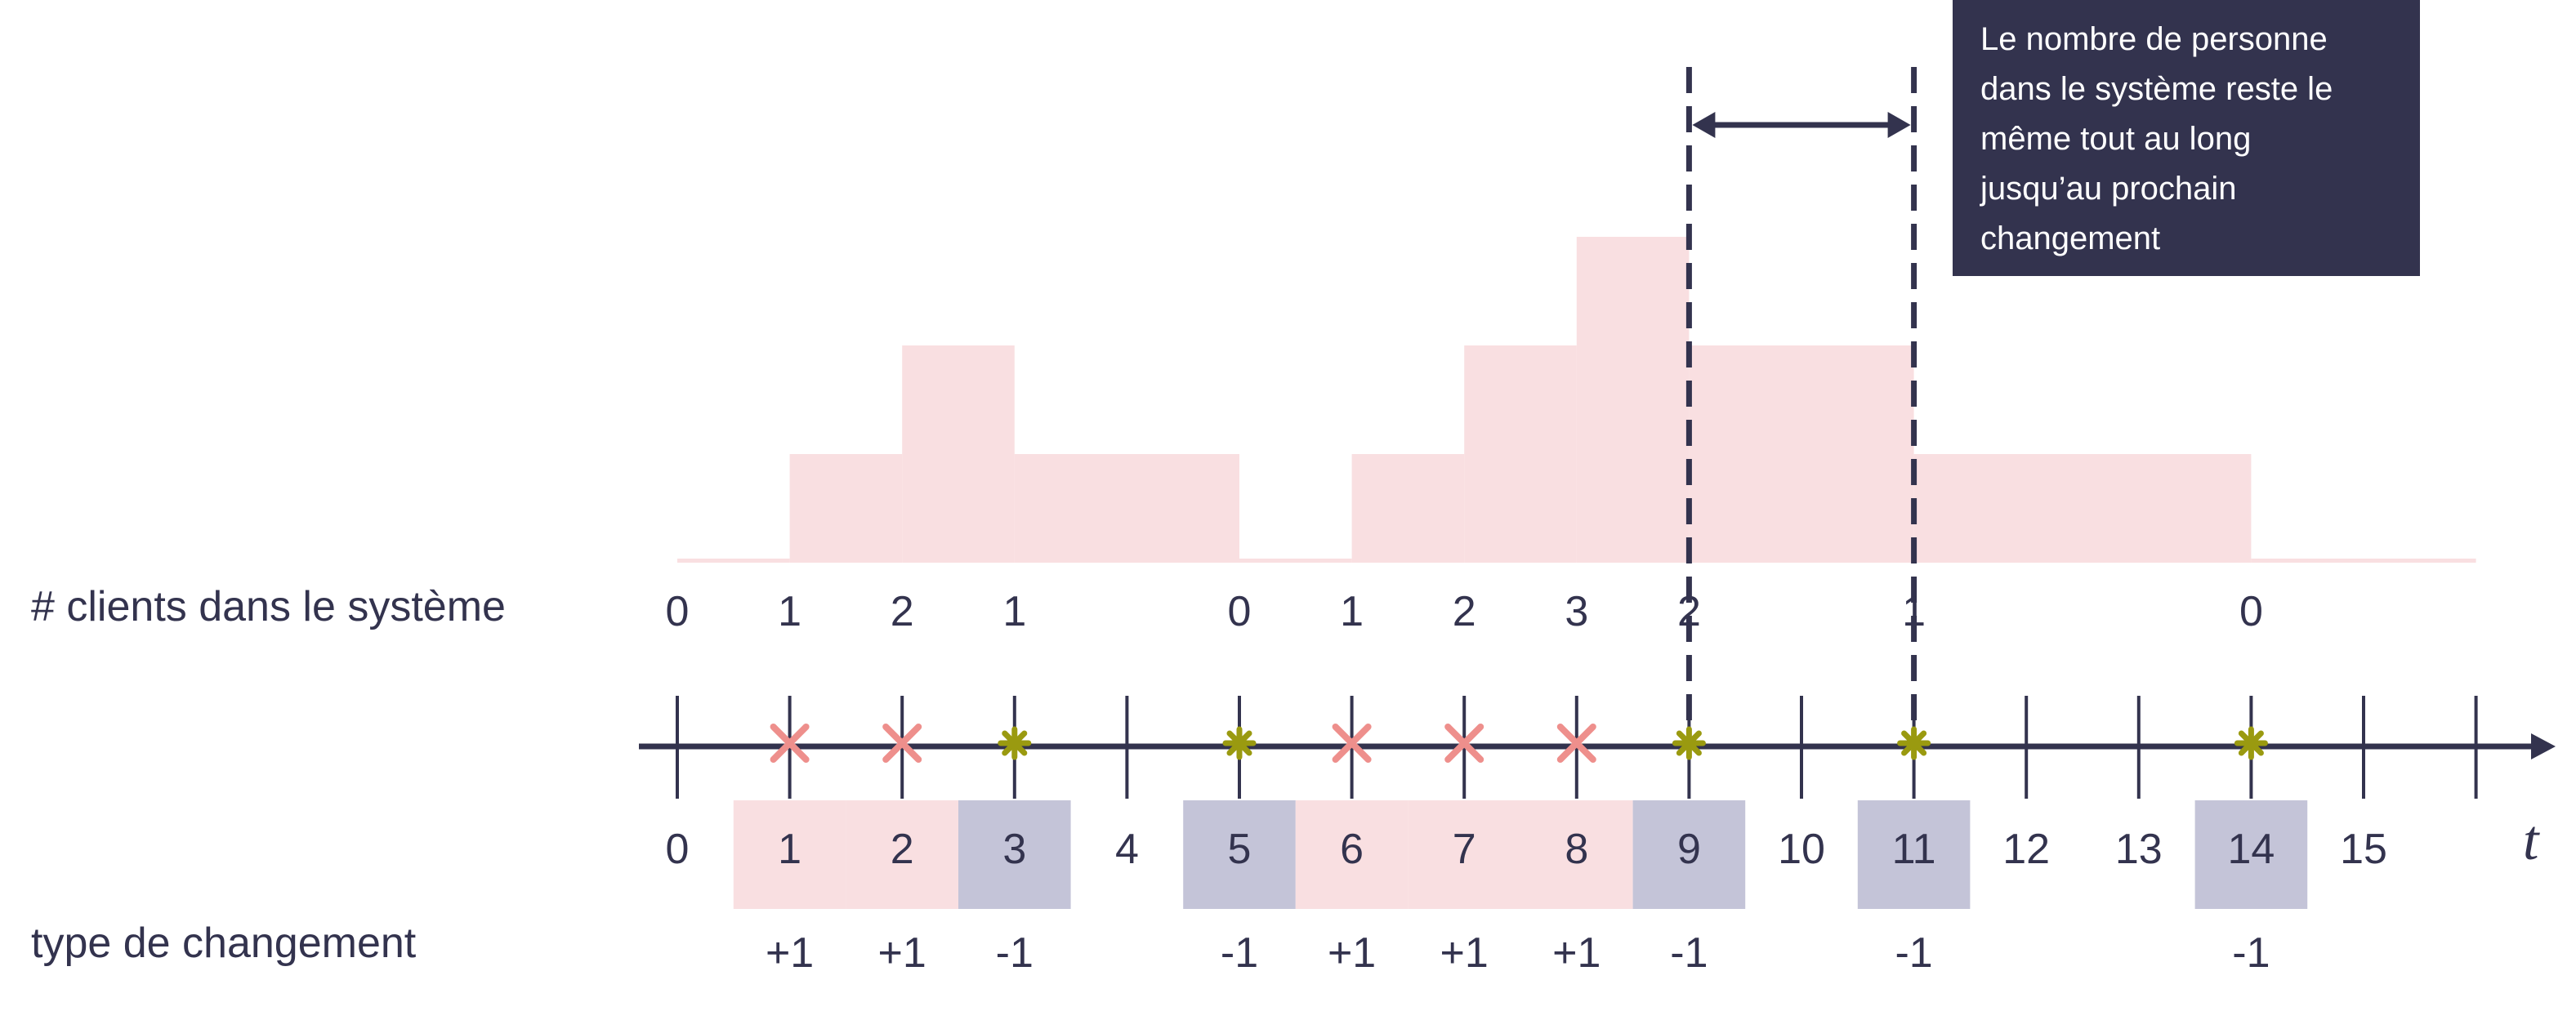  Describe the element at coordinates (1689, 850) in the screenshot. I see `time-tick-label: 9` at that location.